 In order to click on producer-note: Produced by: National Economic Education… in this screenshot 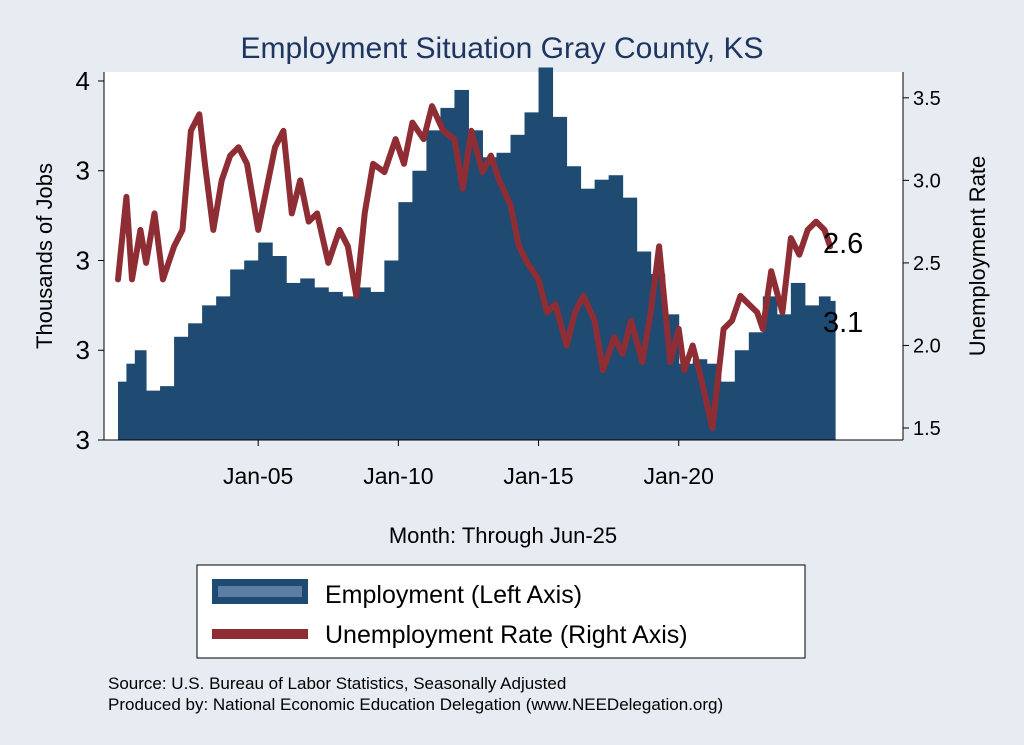, I will do `click(415, 704)`.